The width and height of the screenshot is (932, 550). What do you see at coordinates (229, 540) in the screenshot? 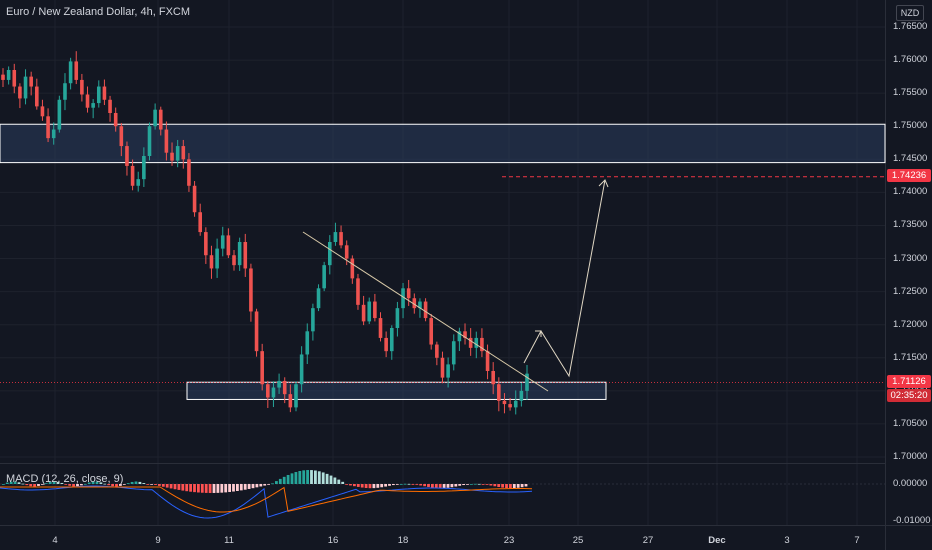
I see `time-axis-label: 11` at bounding box center [229, 540].